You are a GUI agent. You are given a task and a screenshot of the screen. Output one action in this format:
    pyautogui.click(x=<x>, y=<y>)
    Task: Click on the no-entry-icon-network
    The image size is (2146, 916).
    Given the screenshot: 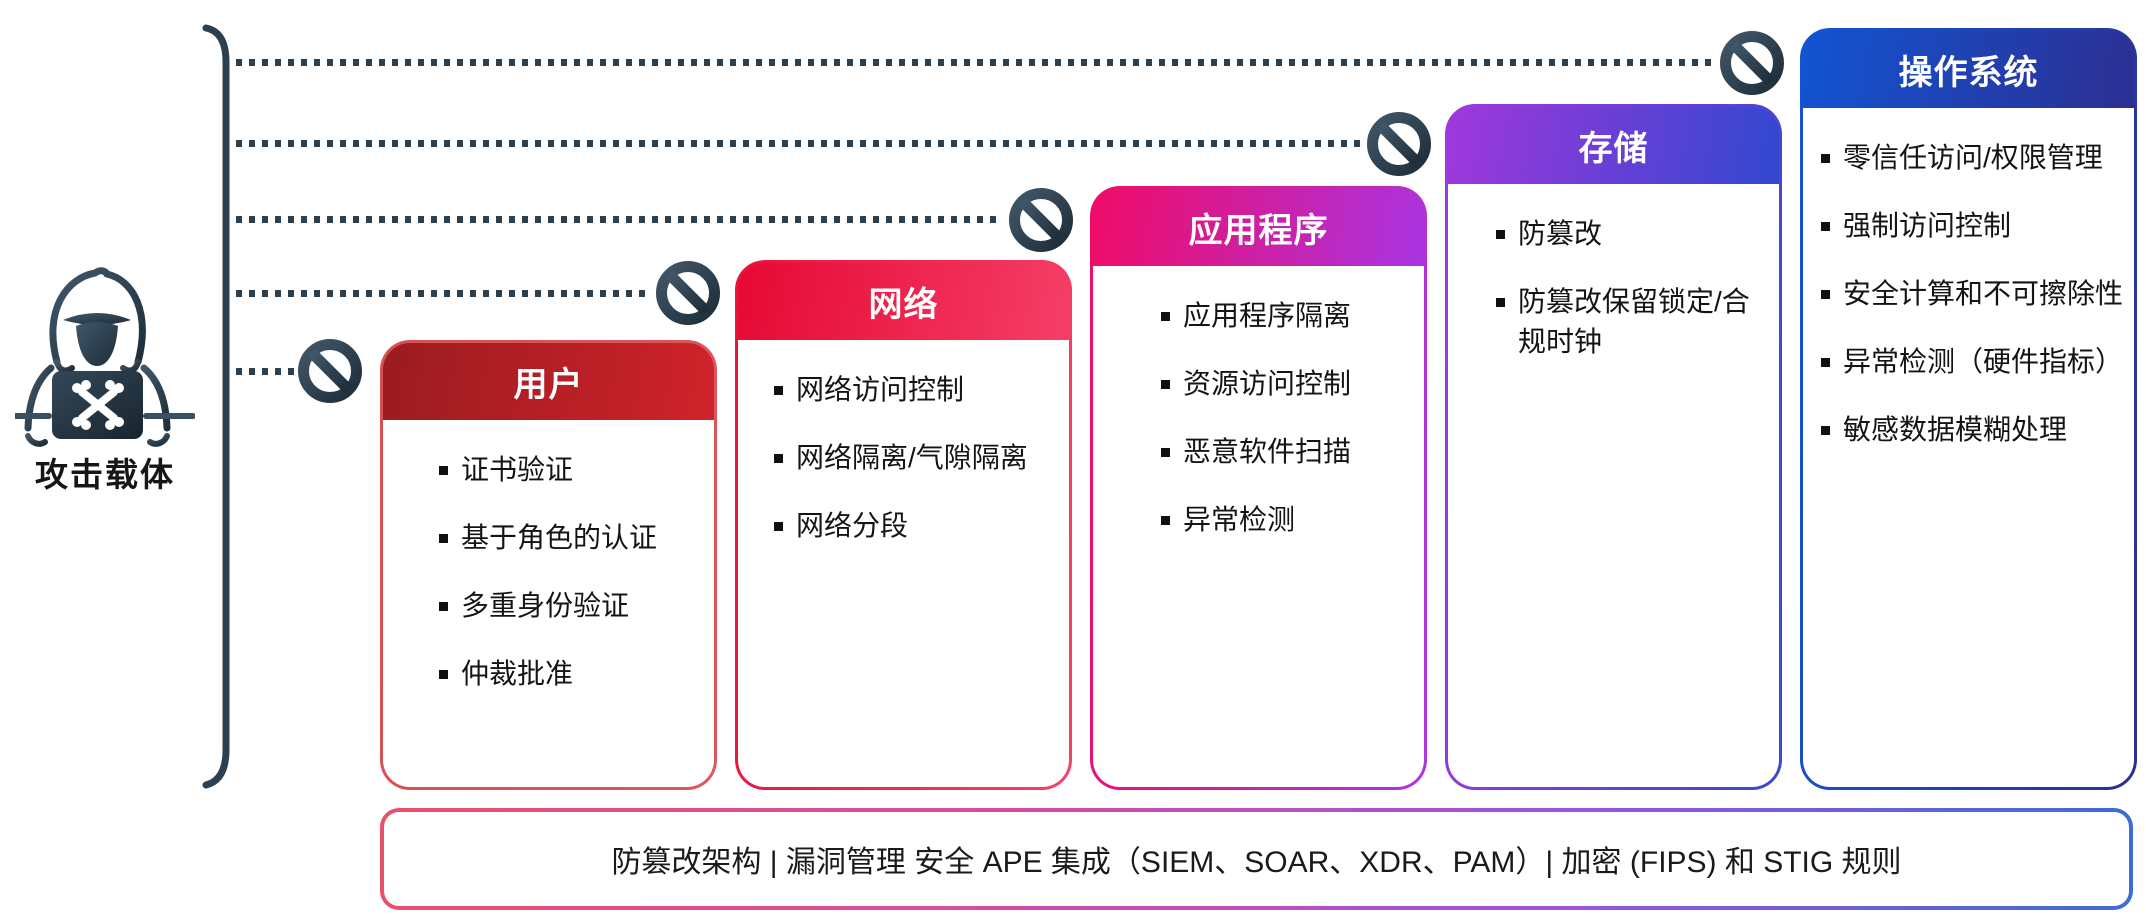 What is the action you would take?
    pyautogui.click(x=688, y=293)
    